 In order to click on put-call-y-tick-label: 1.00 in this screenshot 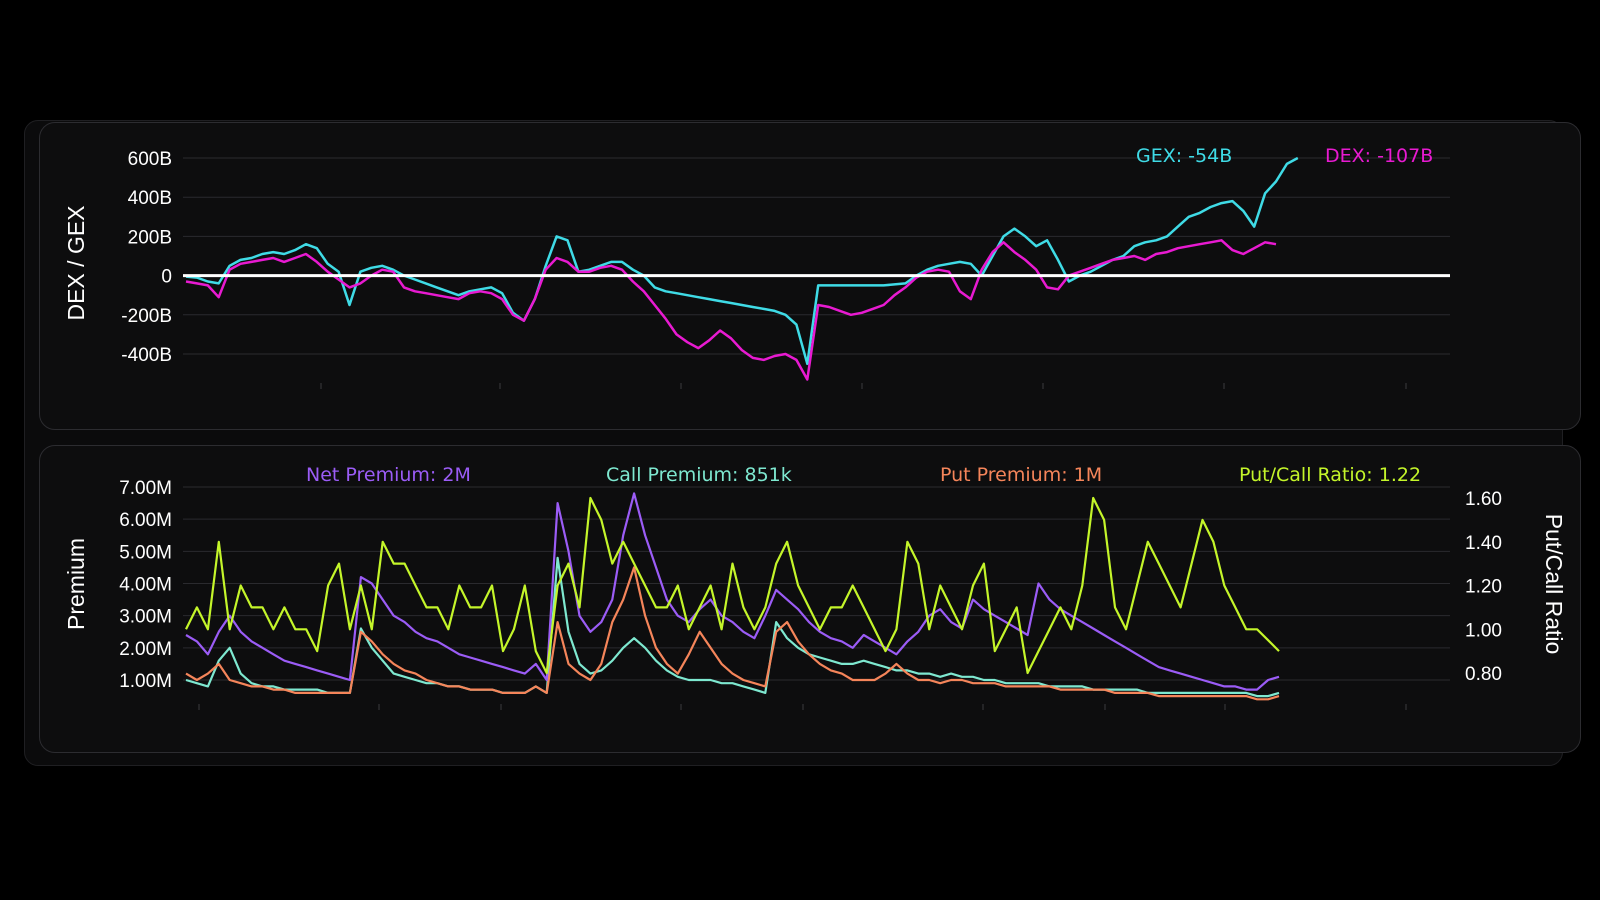, I will do `click(1483, 630)`.